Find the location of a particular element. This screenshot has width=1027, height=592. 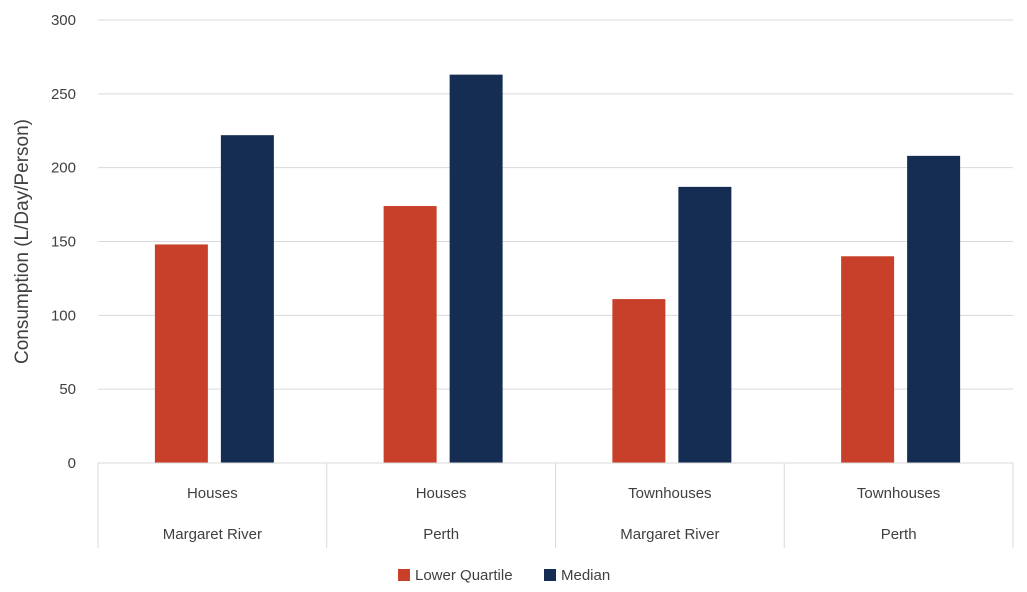

y-tick-label: 100 is located at coordinates (63, 315).